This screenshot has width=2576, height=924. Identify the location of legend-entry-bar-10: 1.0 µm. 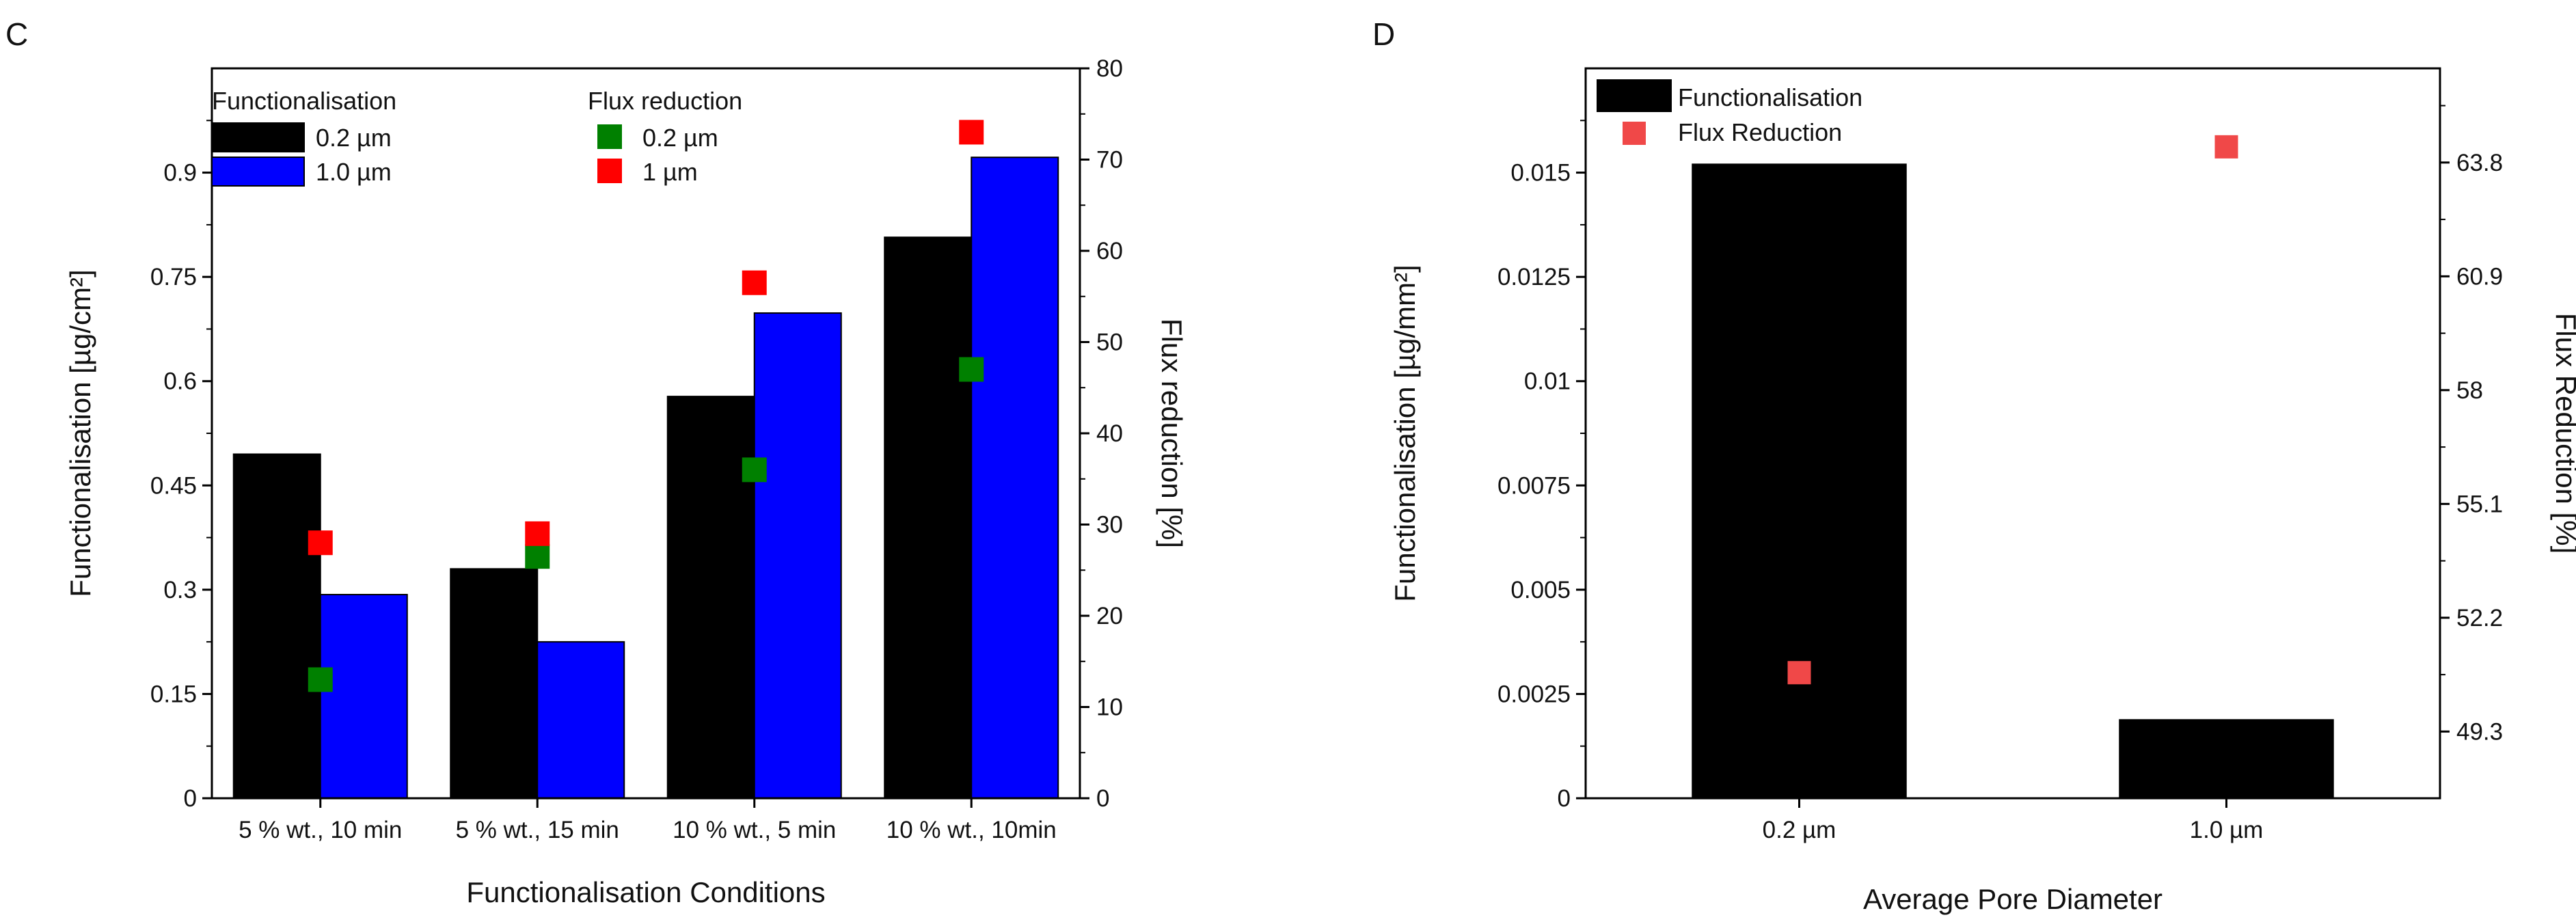
(354, 172).